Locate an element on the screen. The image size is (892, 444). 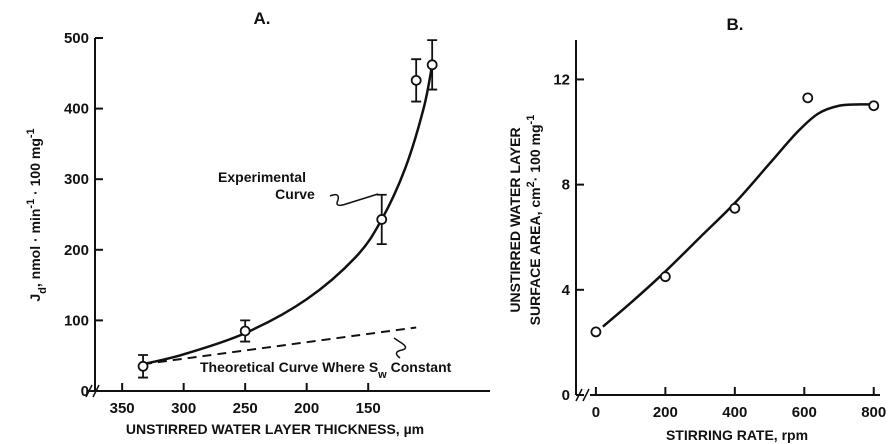
x-tick-label: 300 is located at coordinates (183, 408).